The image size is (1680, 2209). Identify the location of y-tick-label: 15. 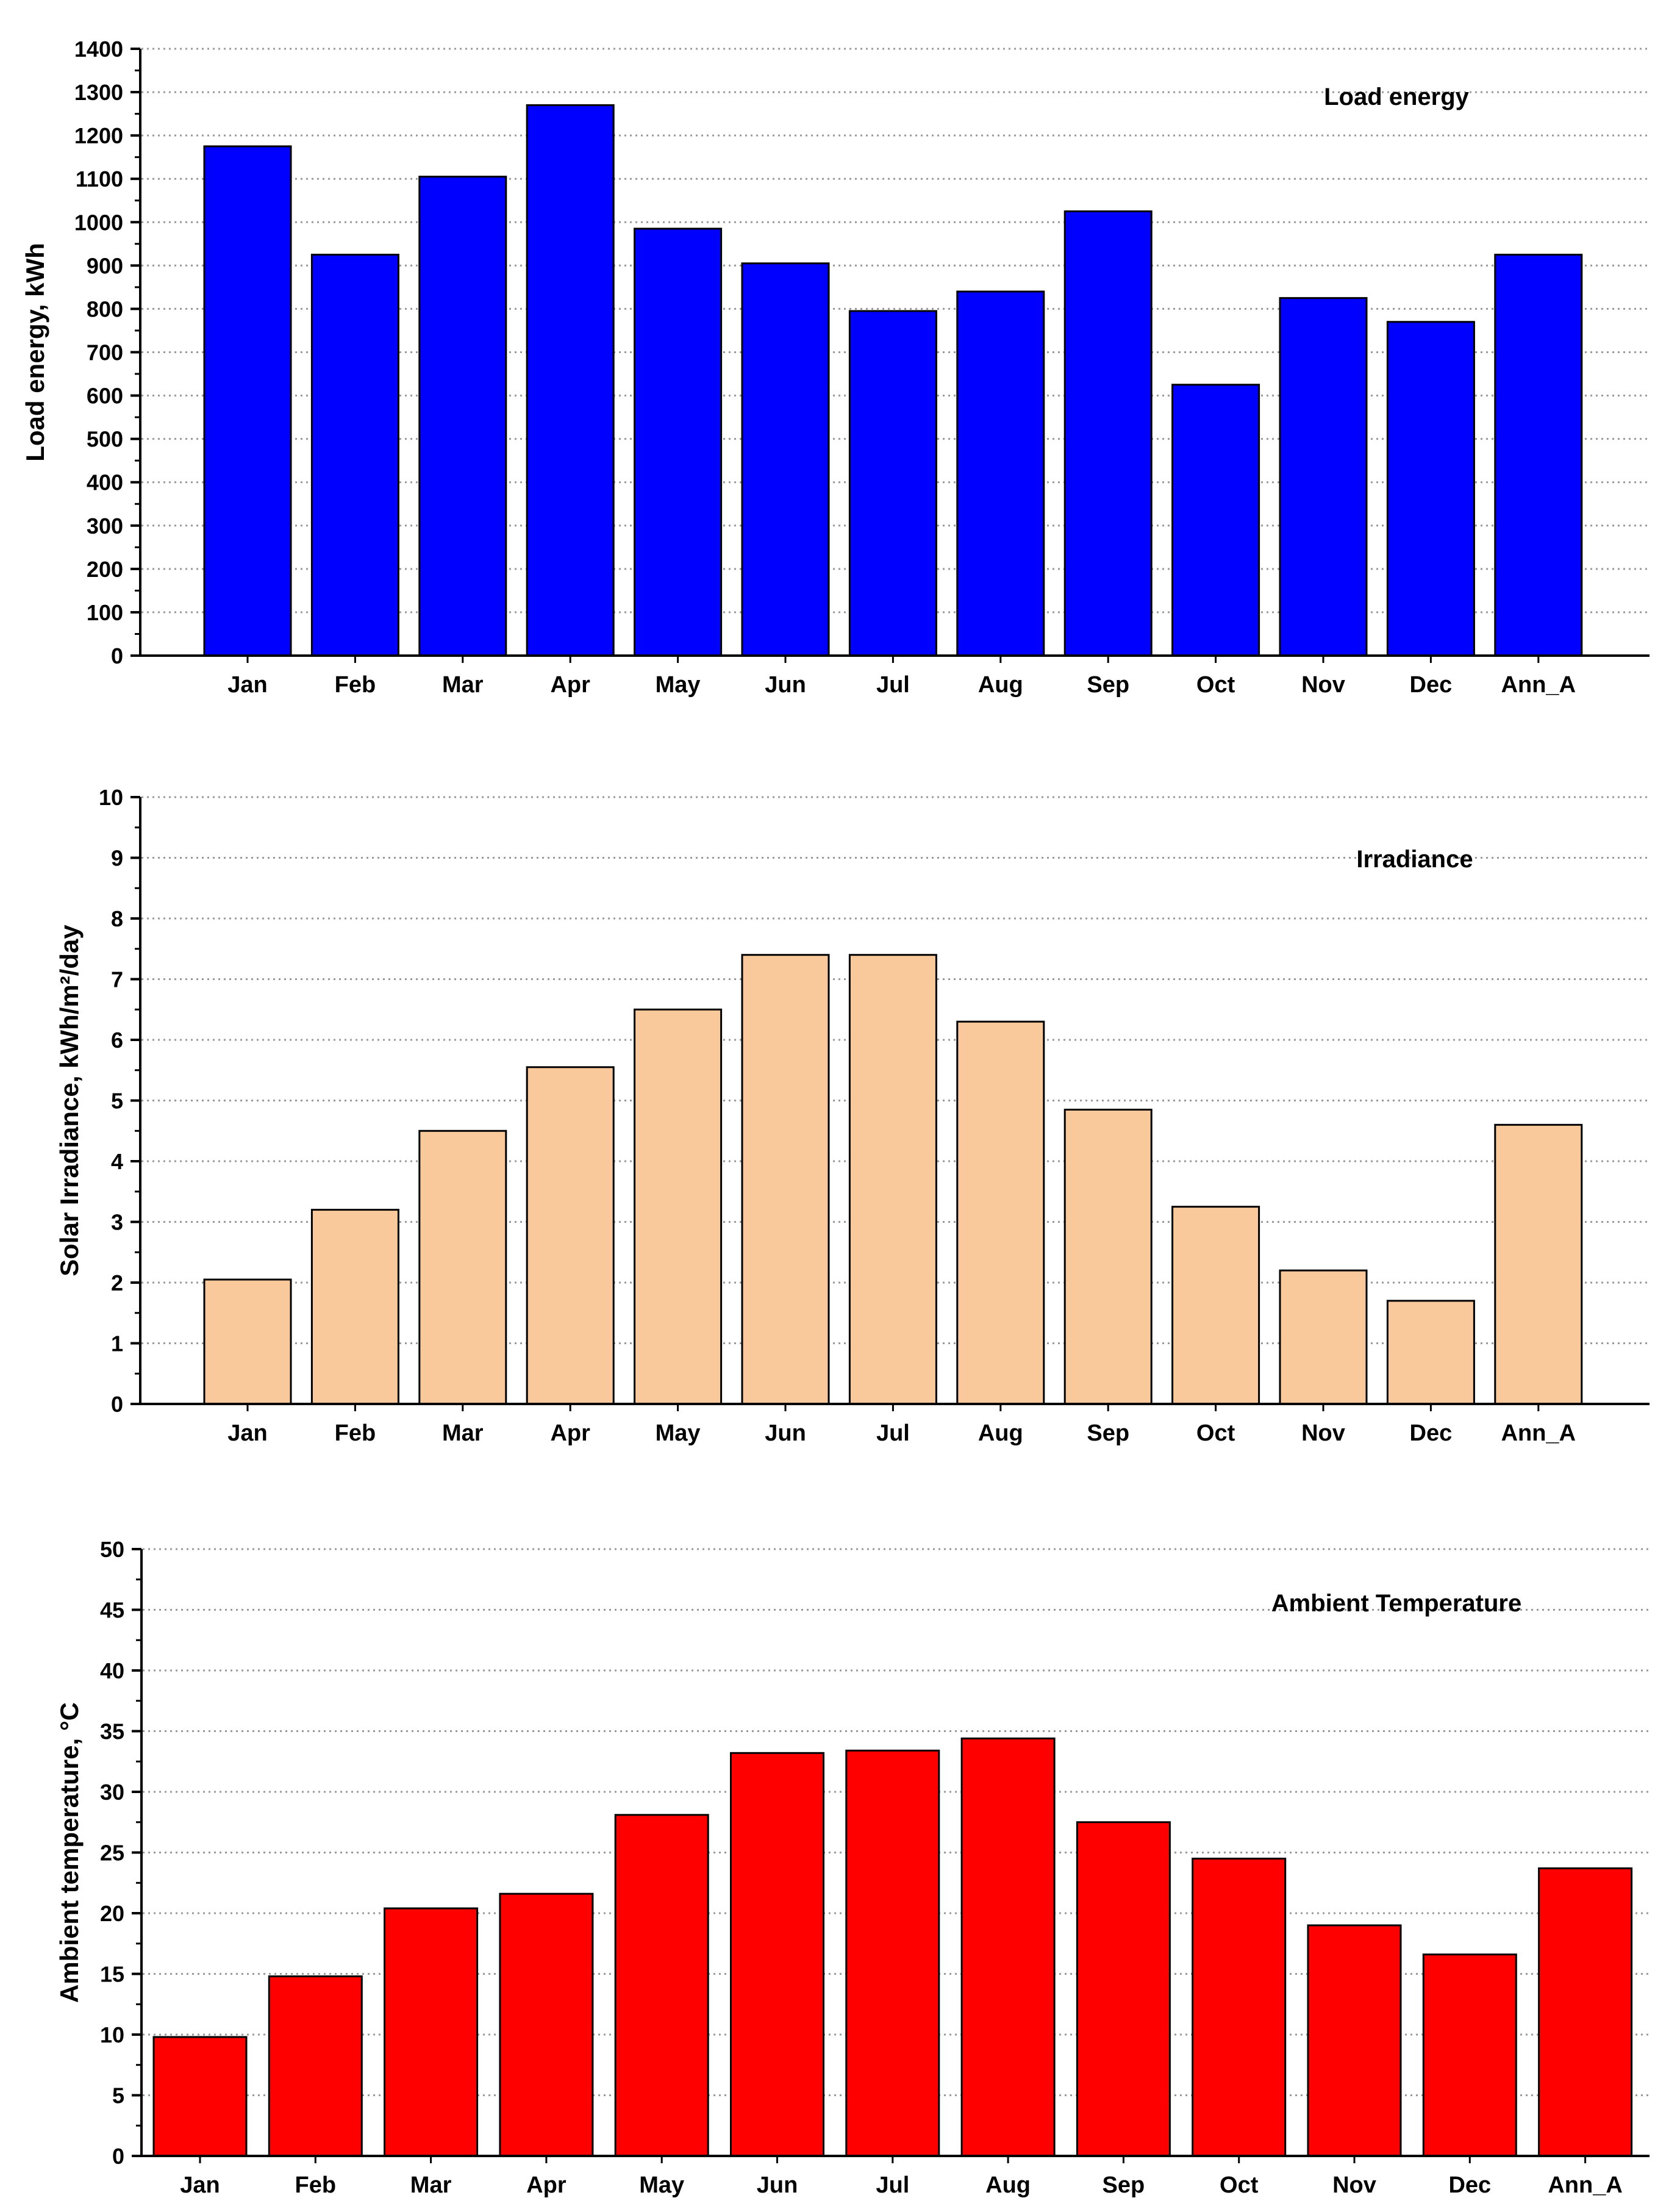
(112, 1974).